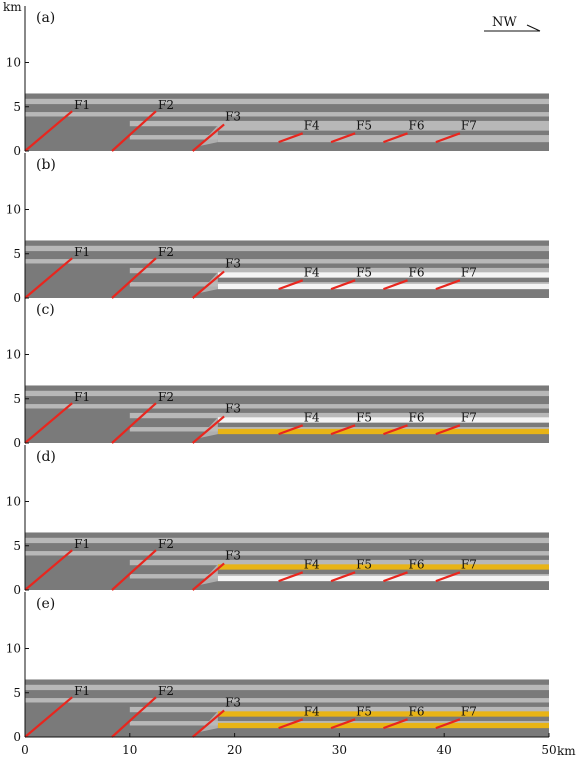 This screenshot has height=760, width=581. Describe the element at coordinates (17, 546) in the screenshot. I see `axis-tick-label: 5` at that location.